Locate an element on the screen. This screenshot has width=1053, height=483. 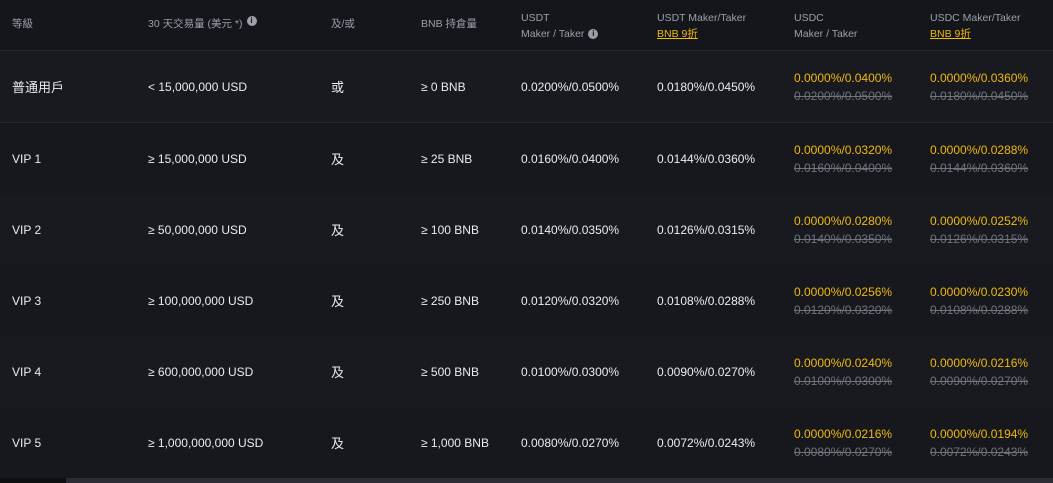
tier-cell: VIP 5 is located at coordinates (27, 442).